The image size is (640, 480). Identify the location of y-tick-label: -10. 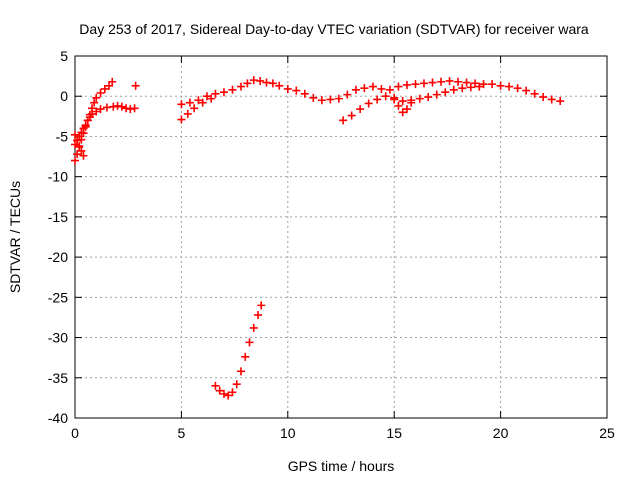
(58, 177).